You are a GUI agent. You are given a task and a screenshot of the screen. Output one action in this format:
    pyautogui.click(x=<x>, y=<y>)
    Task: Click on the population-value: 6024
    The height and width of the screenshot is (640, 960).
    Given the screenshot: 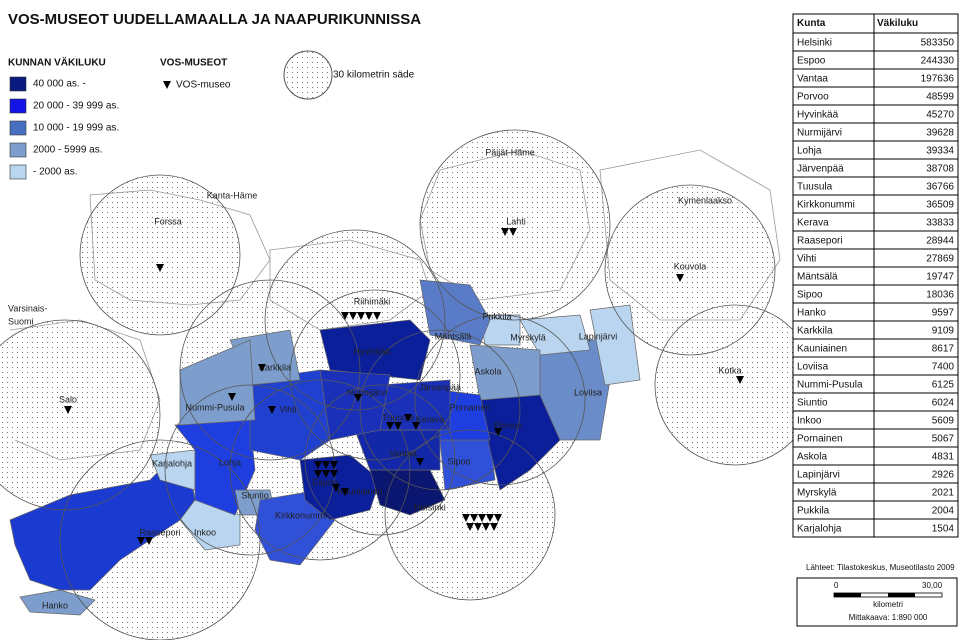 What is the action you would take?
    pyautogui.click(x=943, y=403)
    